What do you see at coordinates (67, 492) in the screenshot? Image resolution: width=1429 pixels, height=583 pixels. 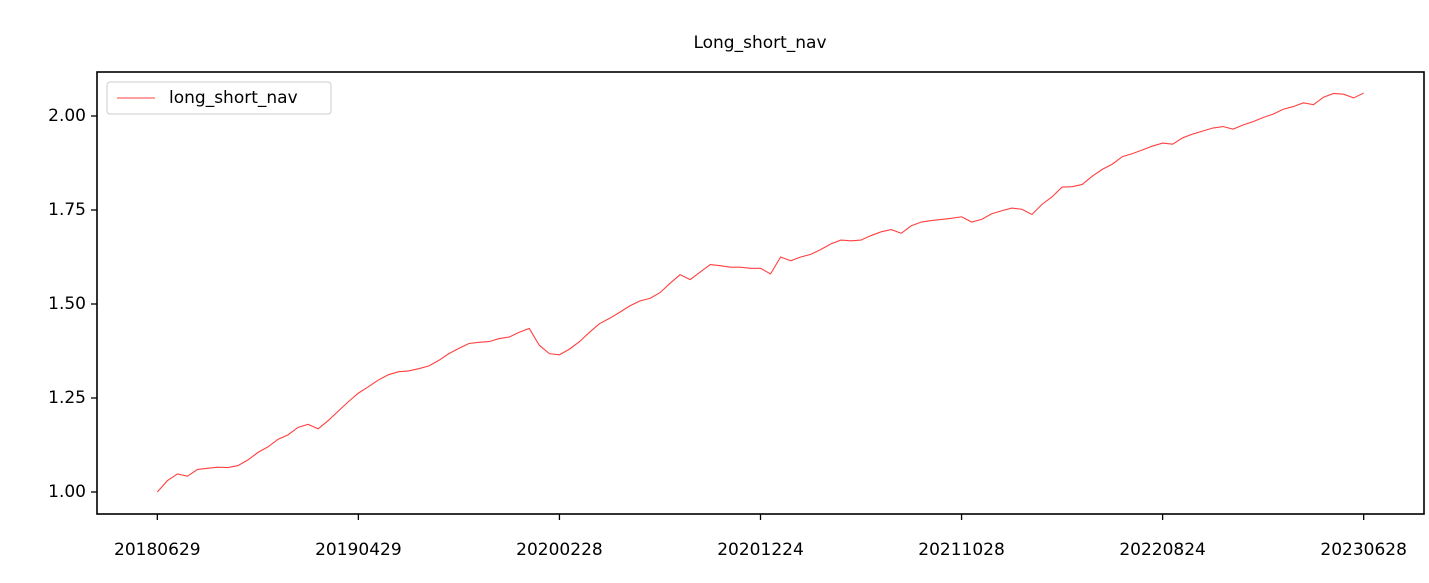 I see `y-tick-label: 1.00` at bounding box center [67, 492].